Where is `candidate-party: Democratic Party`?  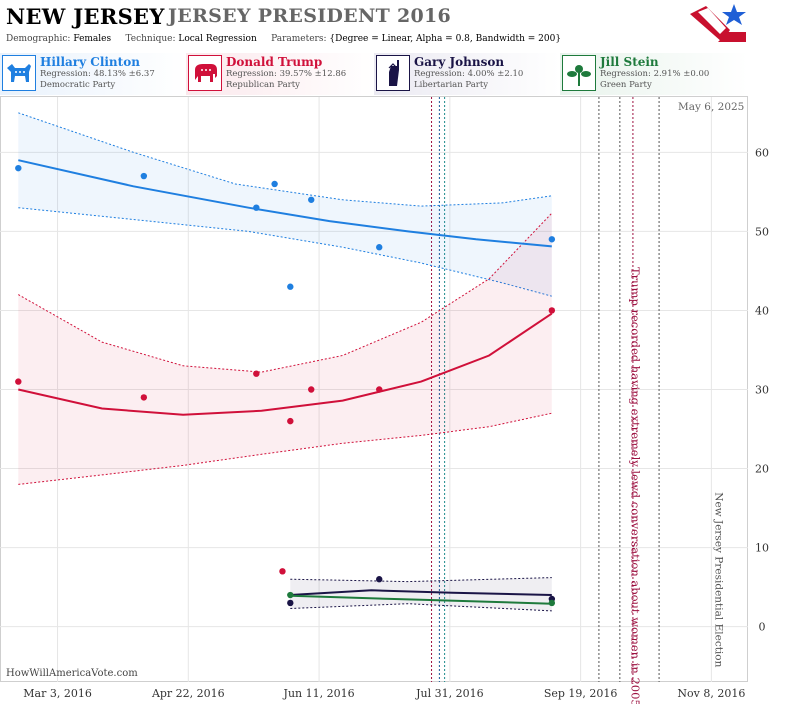 candidate-party: Democratic Party is located at coordinates (78, 85).